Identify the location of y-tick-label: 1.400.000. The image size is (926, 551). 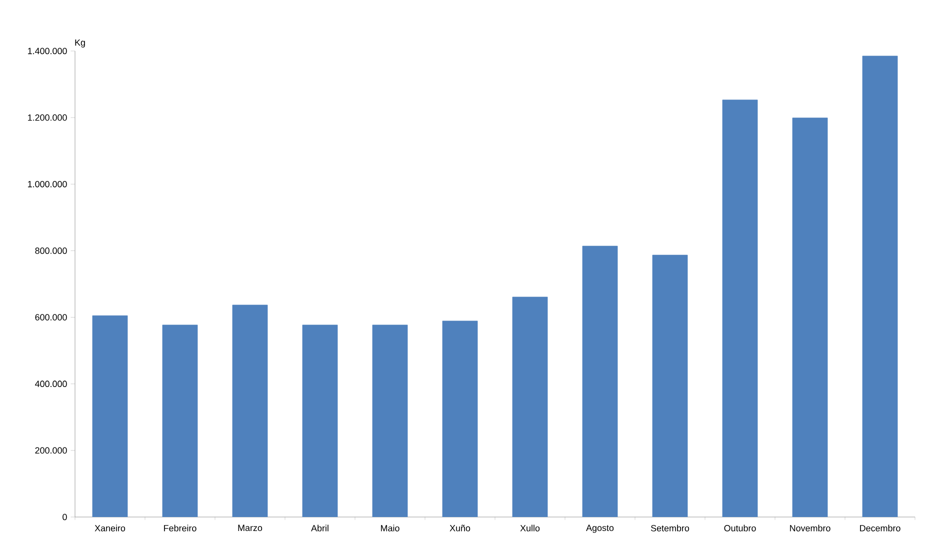
(47, 51).